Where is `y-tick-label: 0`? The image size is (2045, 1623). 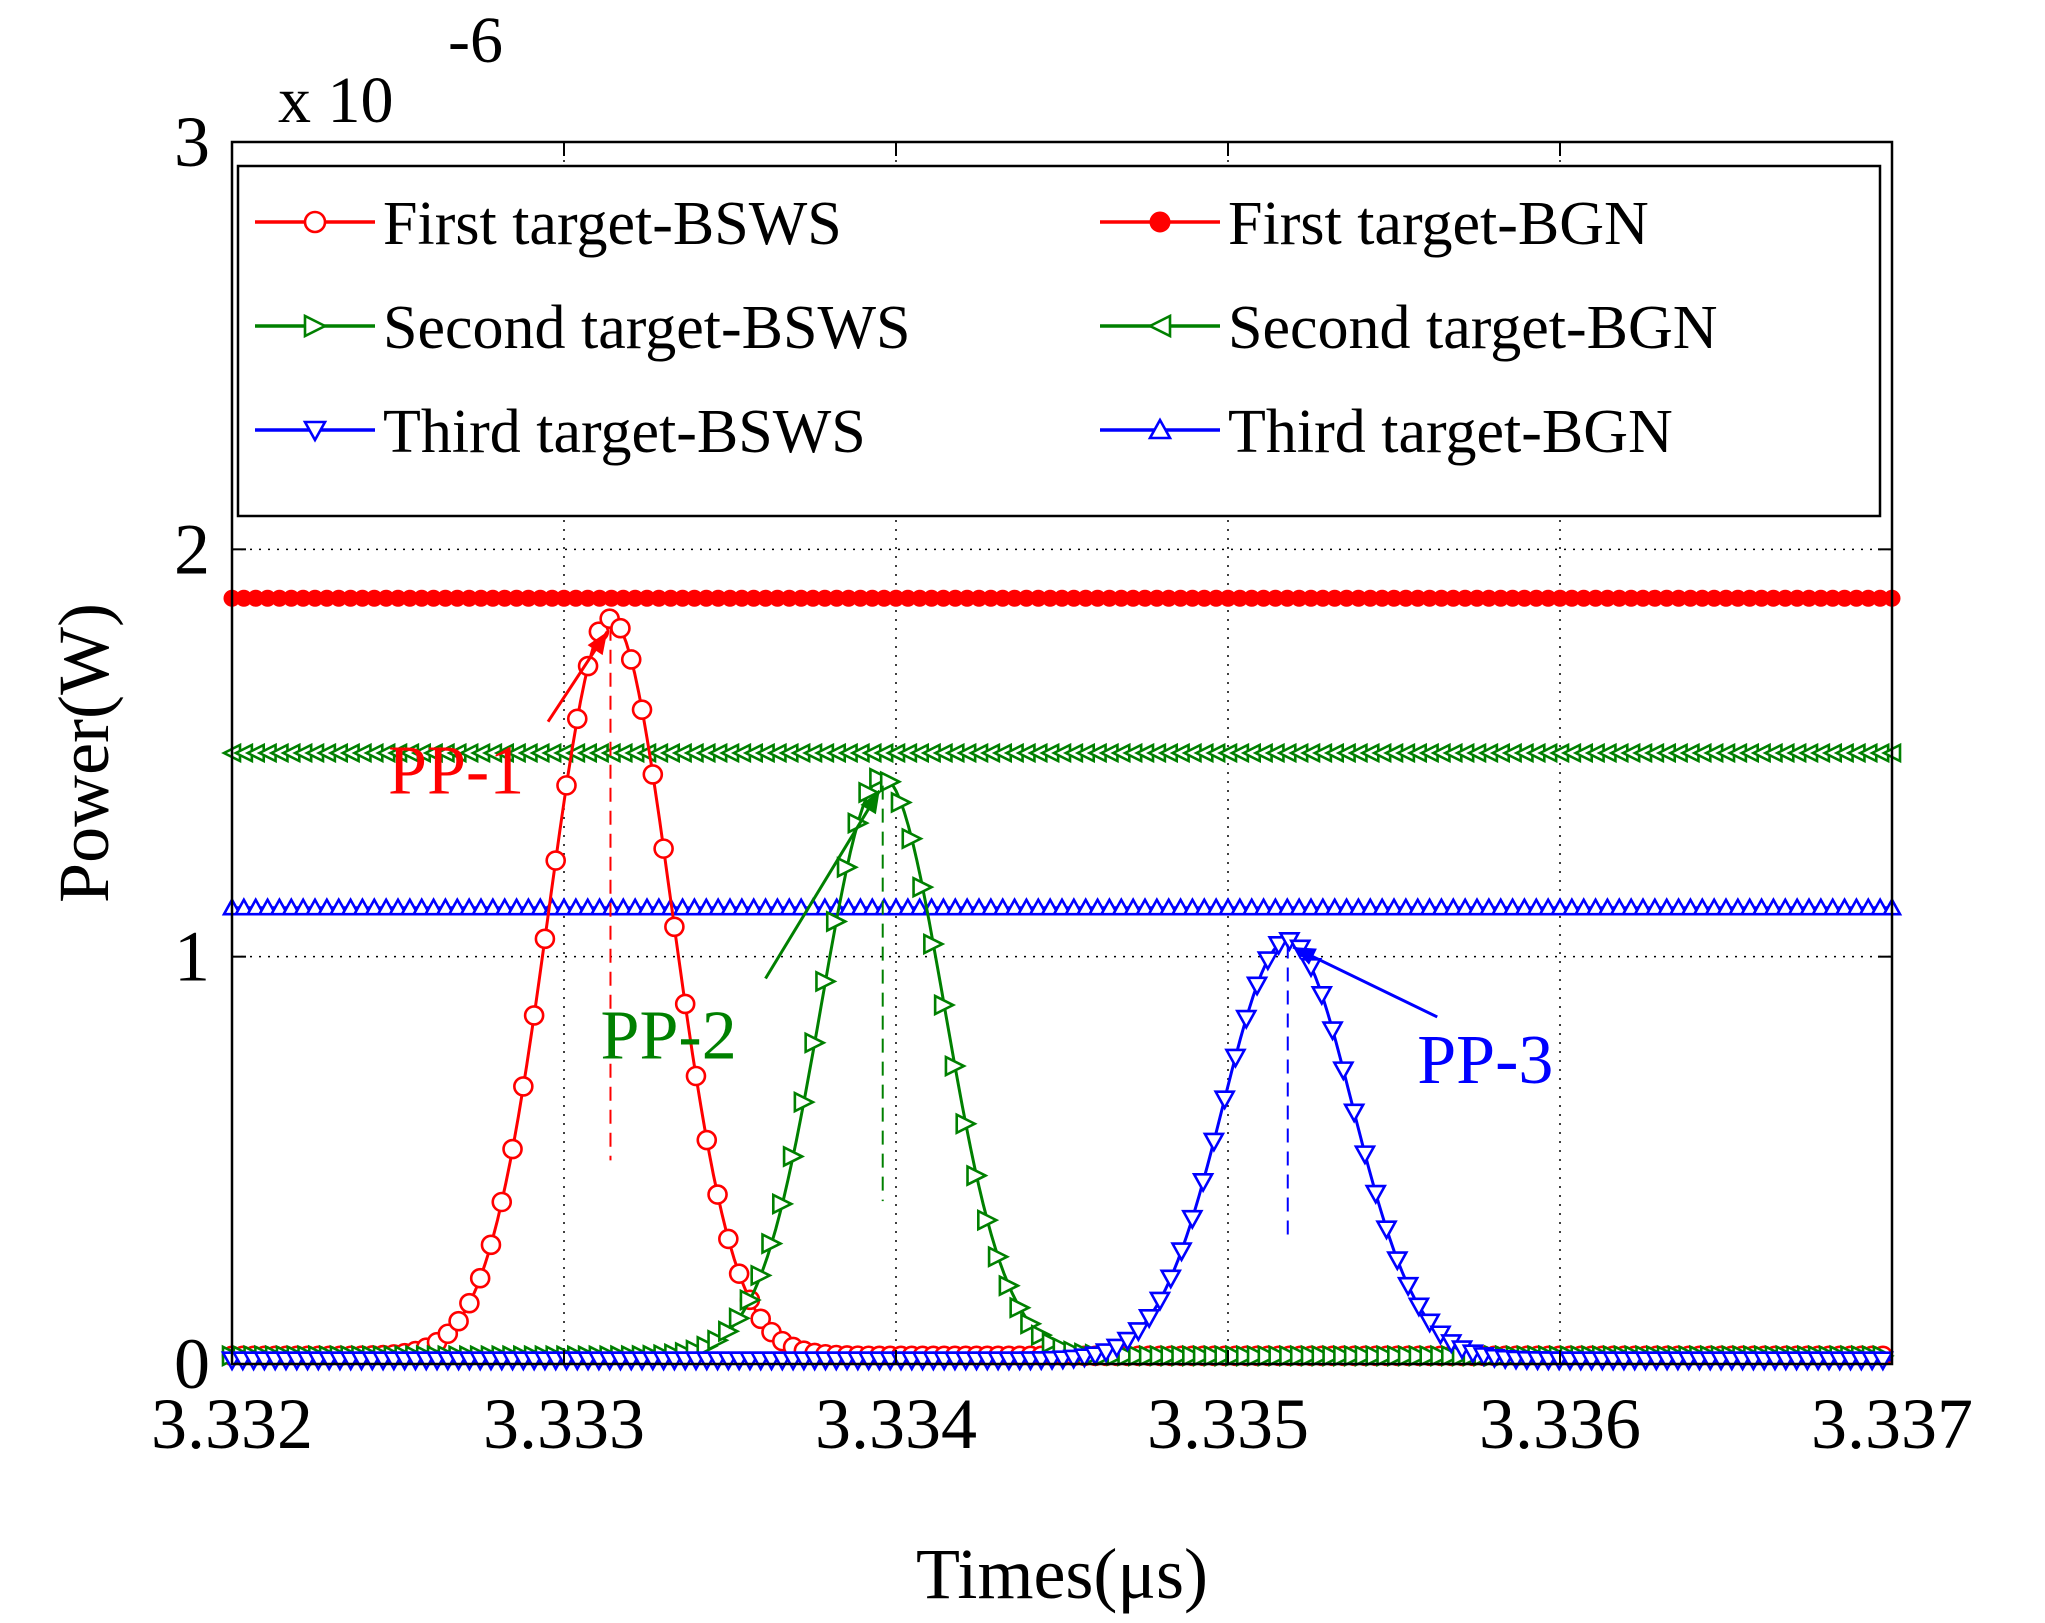
y-tick-label: 0 is located at coordinates (192, 1364).